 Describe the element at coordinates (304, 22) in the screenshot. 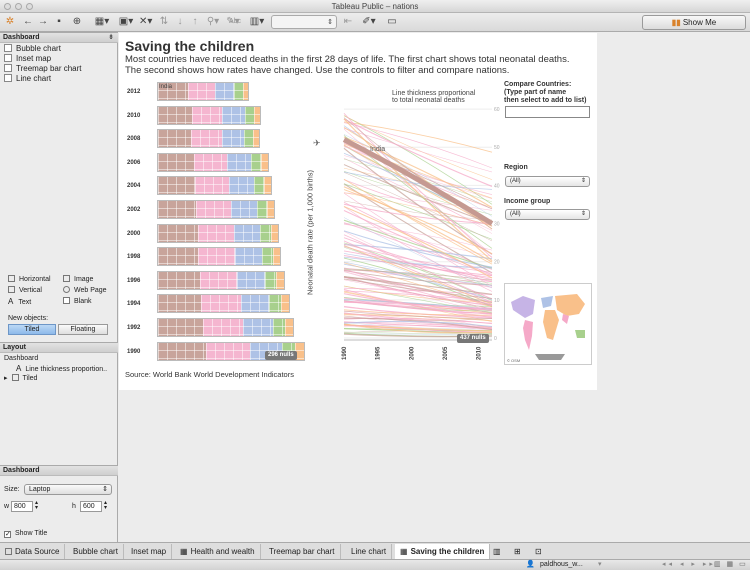

I see `fit-dropdown: ⇕` at that location.